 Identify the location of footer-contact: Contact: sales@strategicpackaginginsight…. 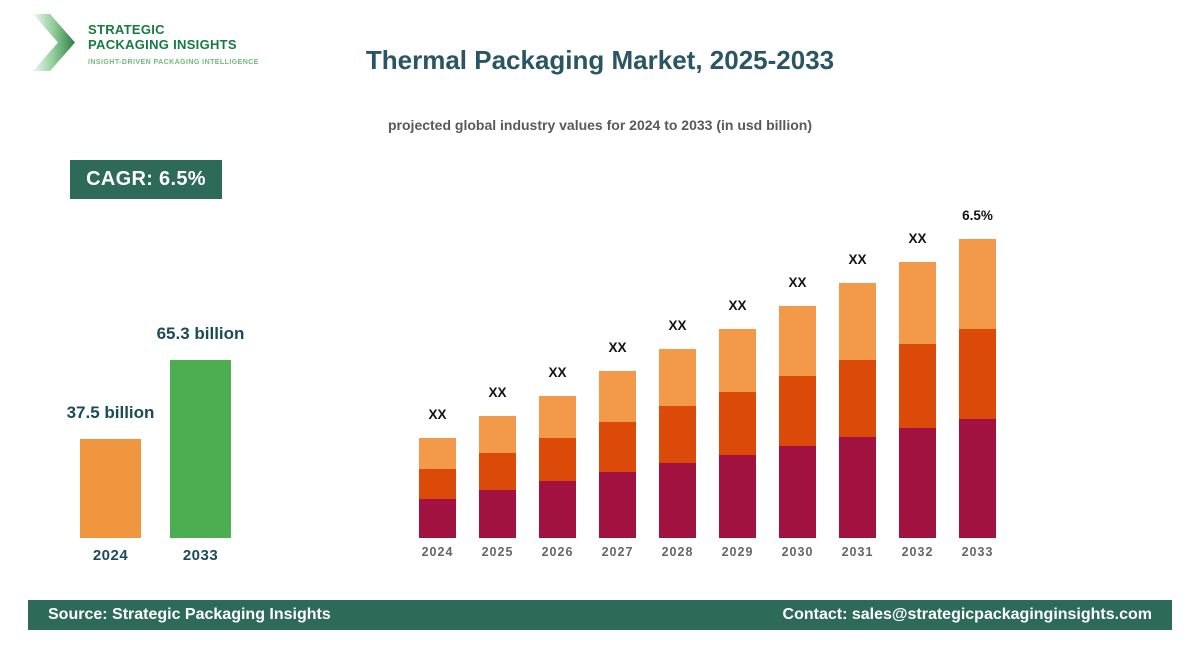
(967, 614).